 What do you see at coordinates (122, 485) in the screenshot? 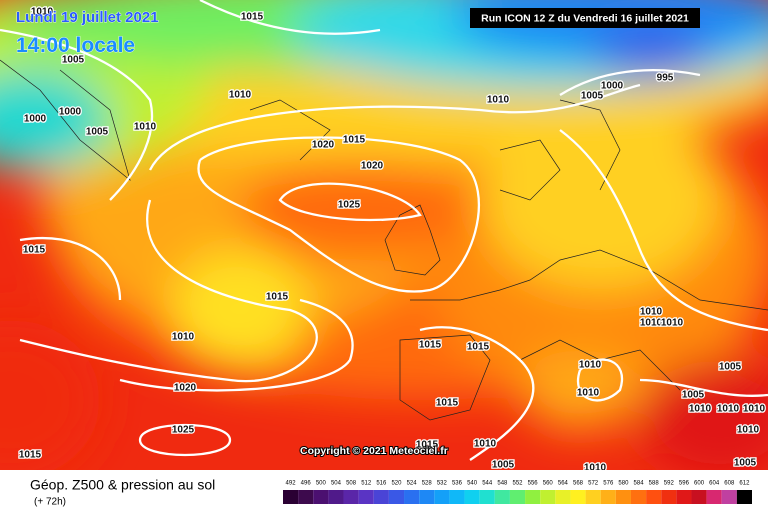
I see `footer-title: Géop. Z500 & pression au sol` at bounding box center [122, 485].